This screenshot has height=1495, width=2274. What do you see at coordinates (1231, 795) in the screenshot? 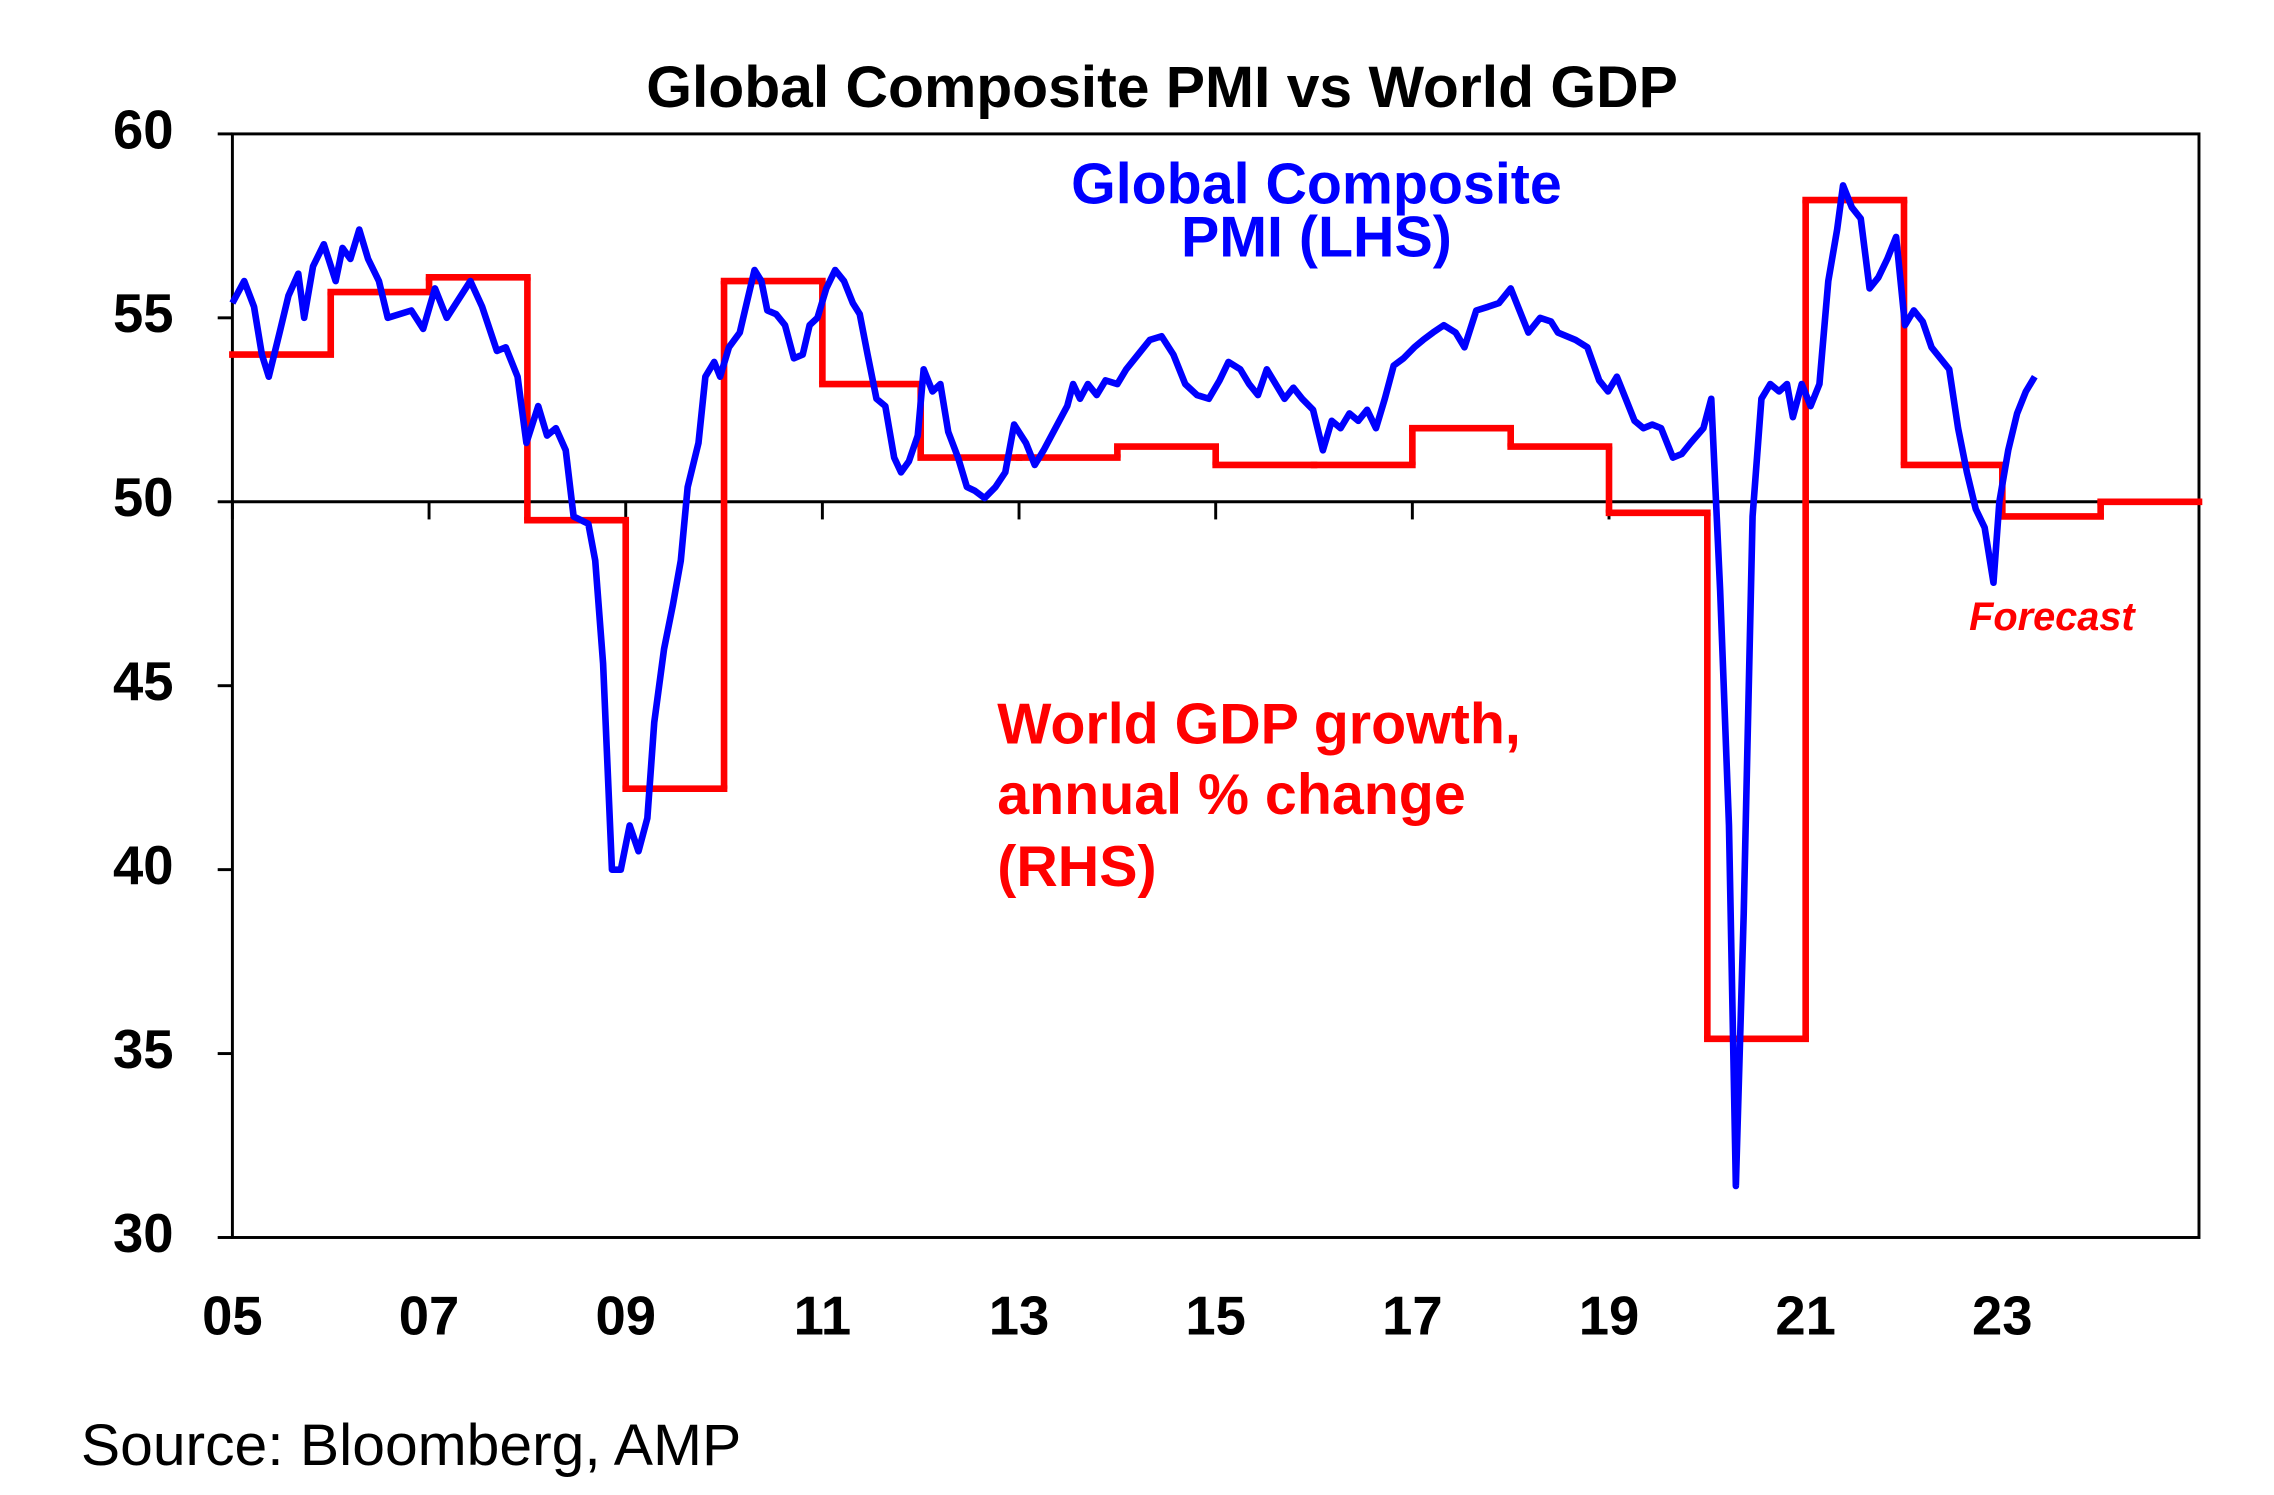
I see `series-label: annual % change` at bounding box center [1231, 795].